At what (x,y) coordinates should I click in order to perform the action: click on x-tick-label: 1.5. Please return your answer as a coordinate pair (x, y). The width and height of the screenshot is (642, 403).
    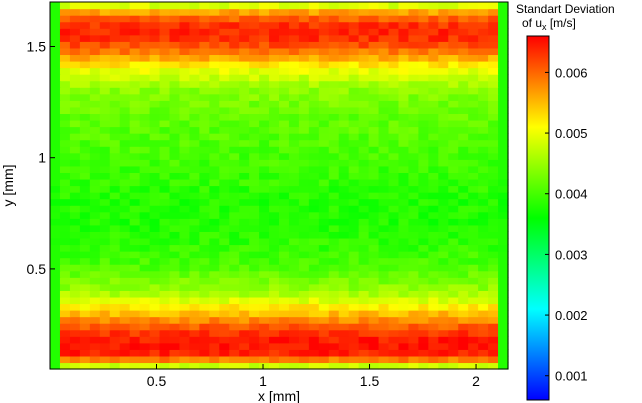
    Looking at the image, I should click on (370, 381).